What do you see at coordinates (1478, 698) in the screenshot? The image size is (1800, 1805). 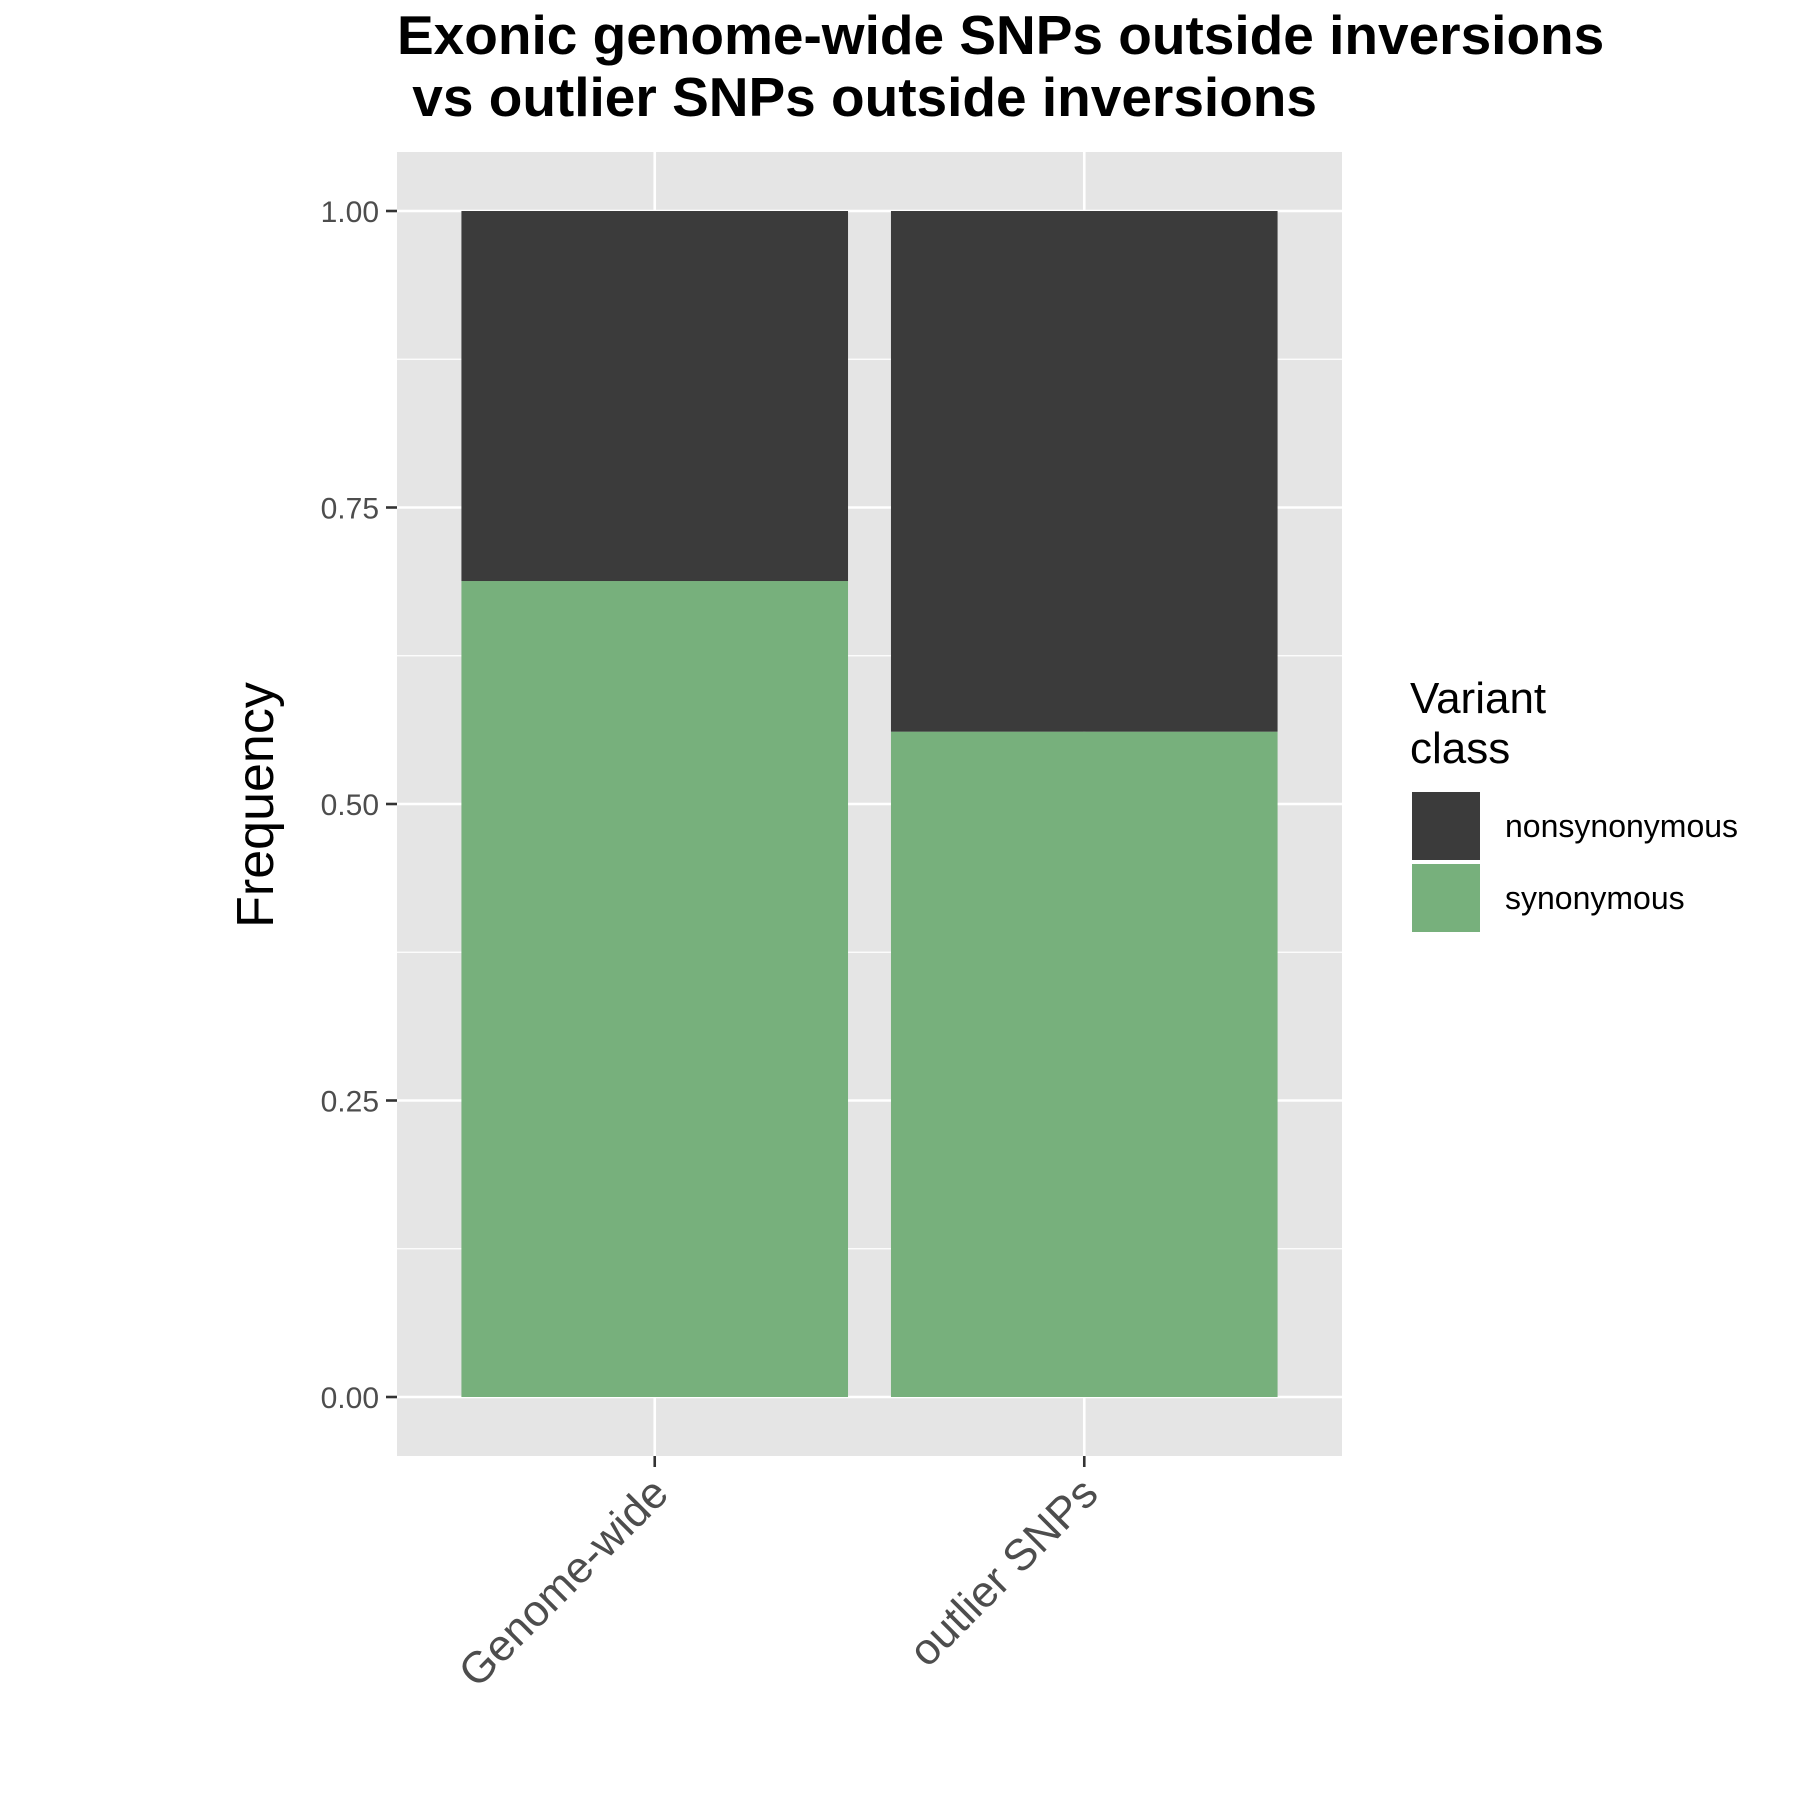 I see `legend-title-line-1: Variant` at bounding box center [1478, 698].